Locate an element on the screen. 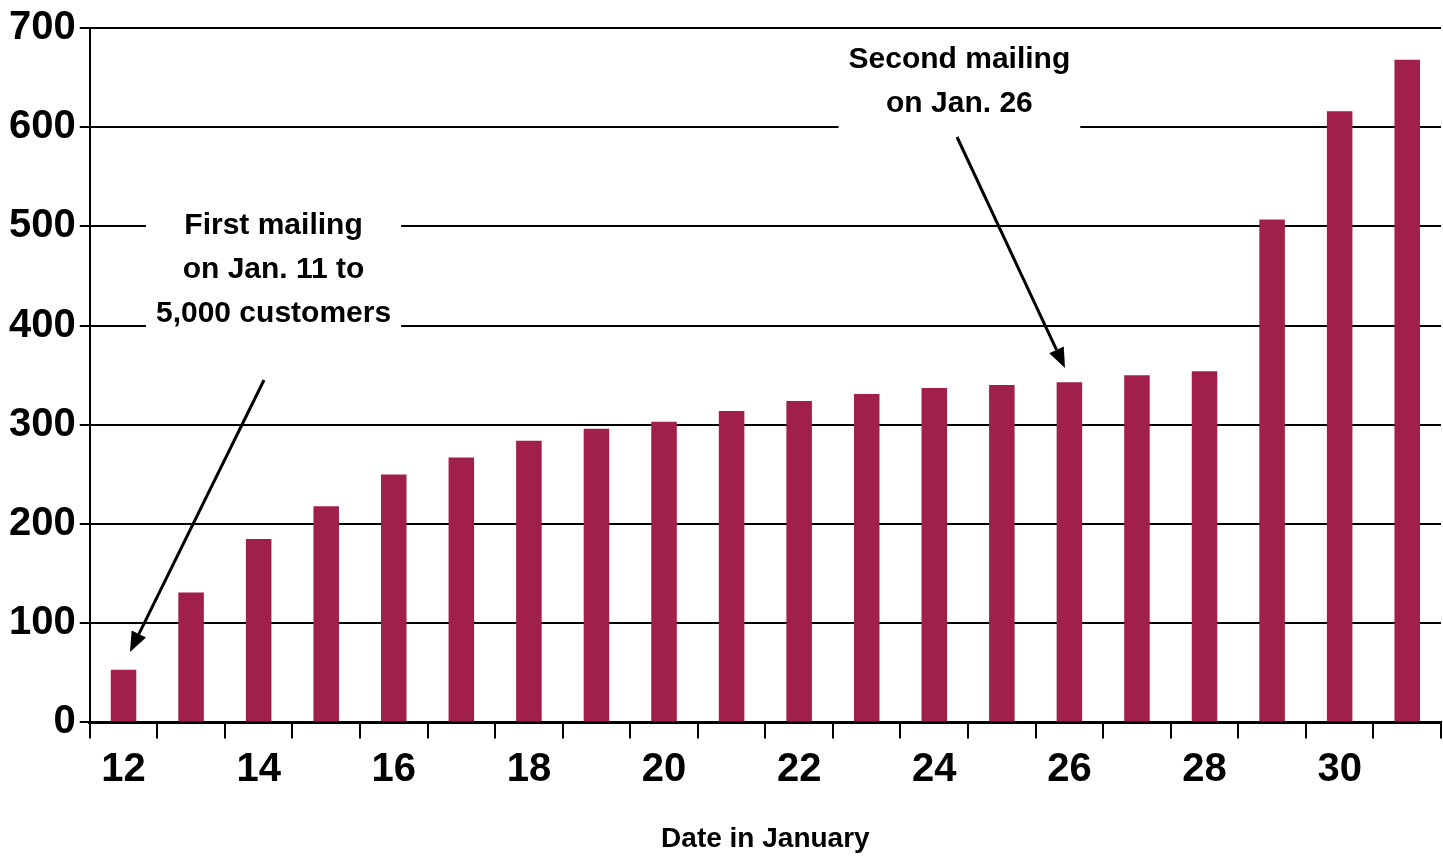 The height and width of the screenshot is (866, 1443). x-tick-label: 30 is located at coordinates (1339, 767).